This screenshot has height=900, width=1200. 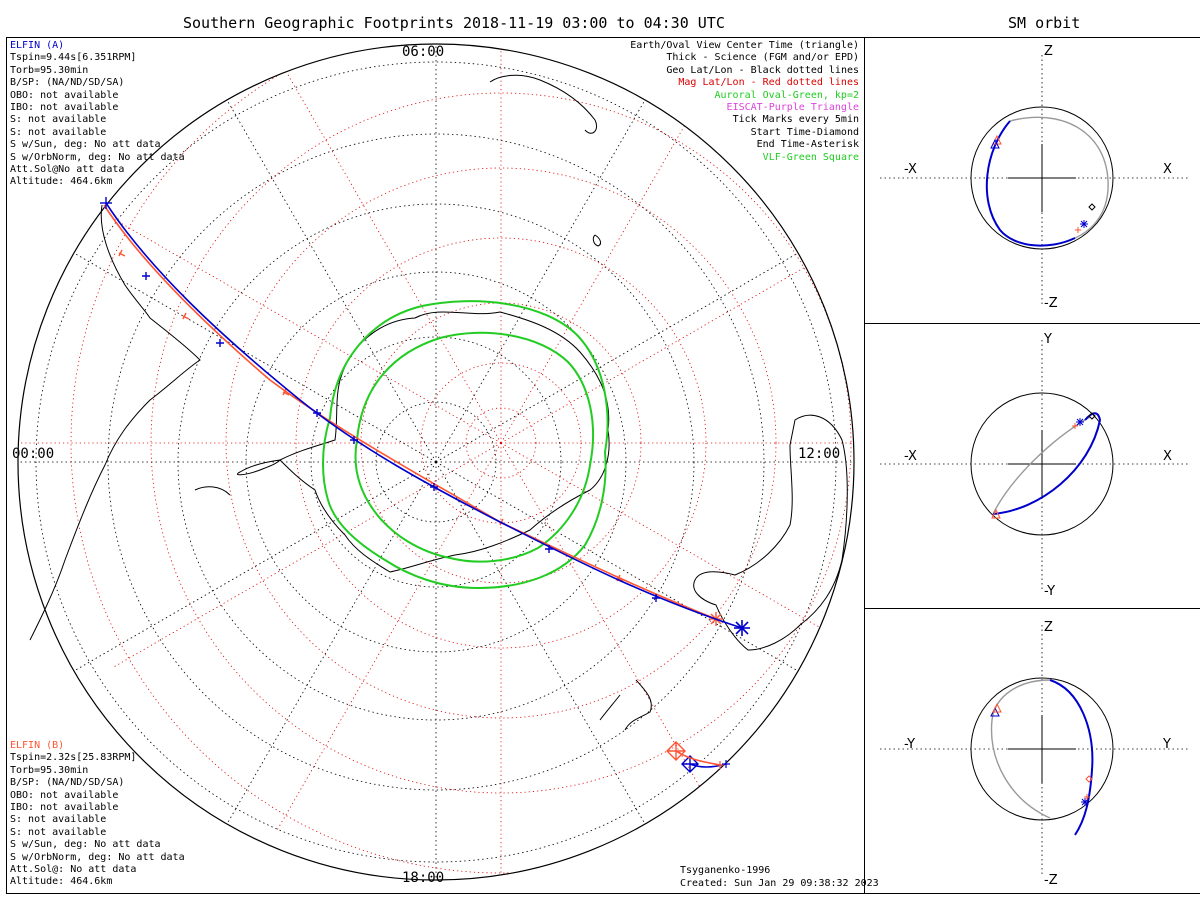 I want to click on elfin-b-line: B/SP: (NA/ND/SD/SA), so click(x=67, y=783).